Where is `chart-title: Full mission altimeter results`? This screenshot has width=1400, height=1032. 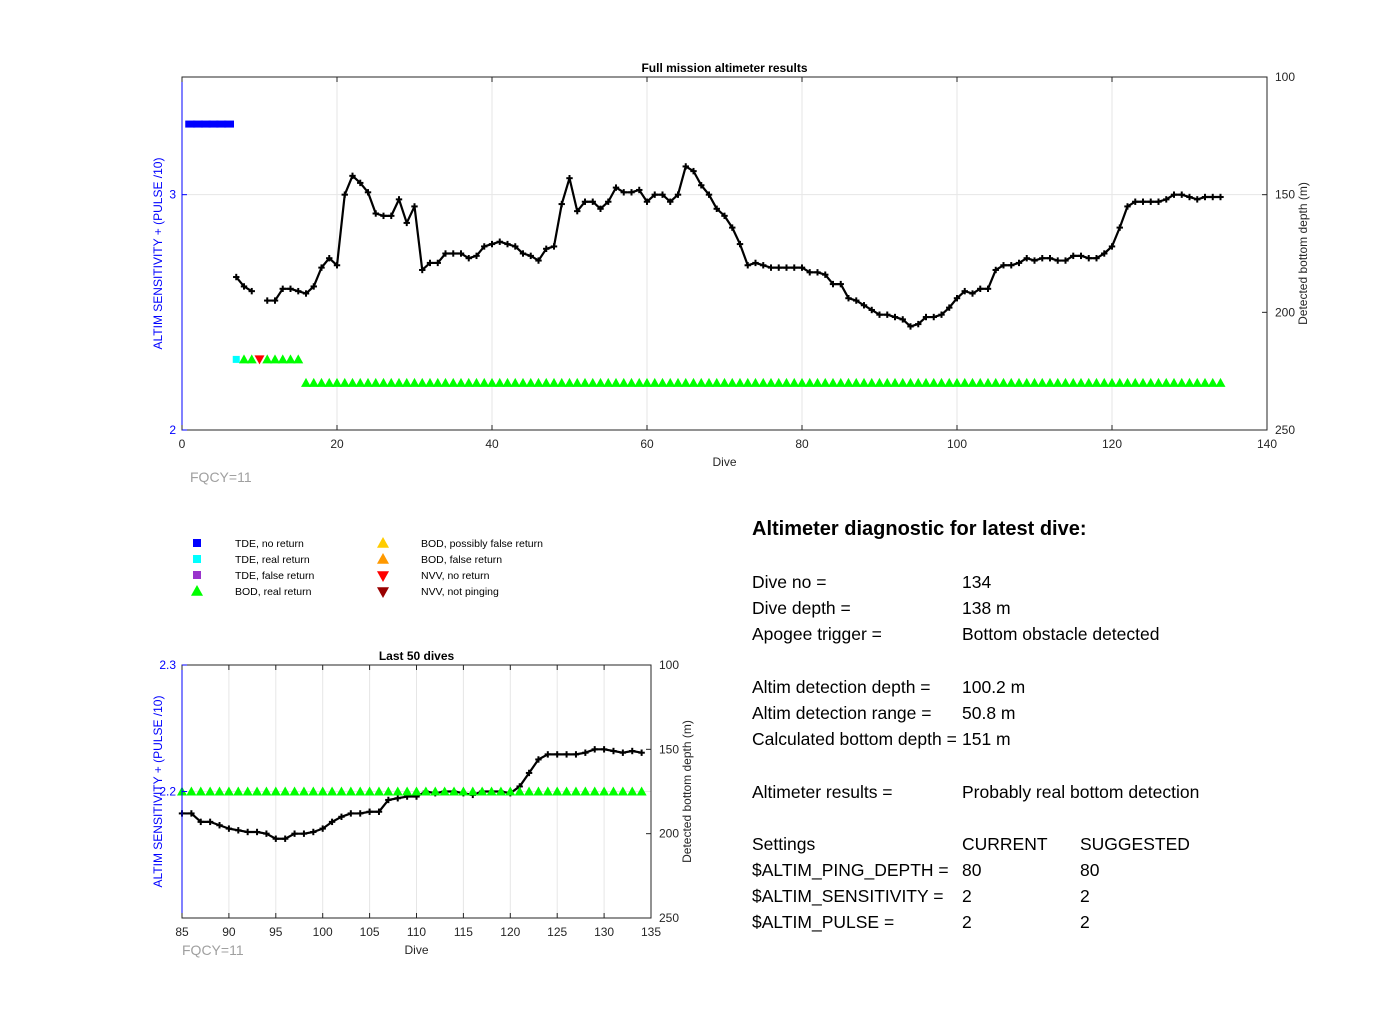 chart-title: Full mission altimeter results is located at coordinates (724, 68).